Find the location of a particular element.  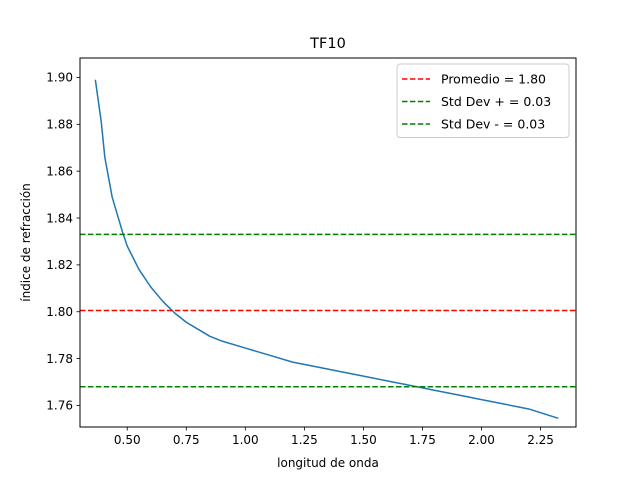

x-tick-label: 1.25 is located at coordinates (304, 440).